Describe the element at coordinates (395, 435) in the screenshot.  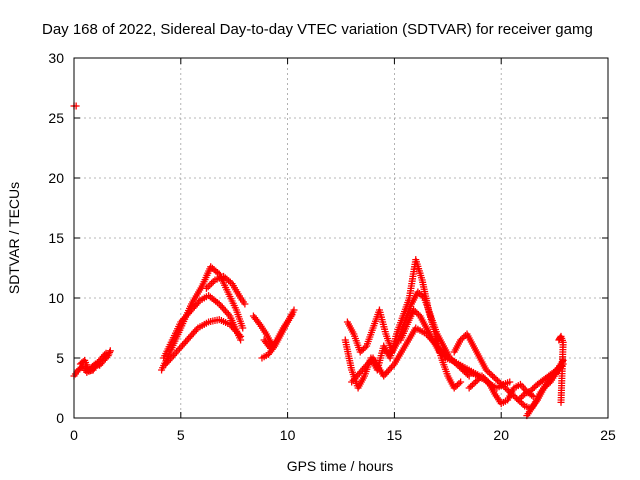
I see `x-tick-label: 15` at that location.